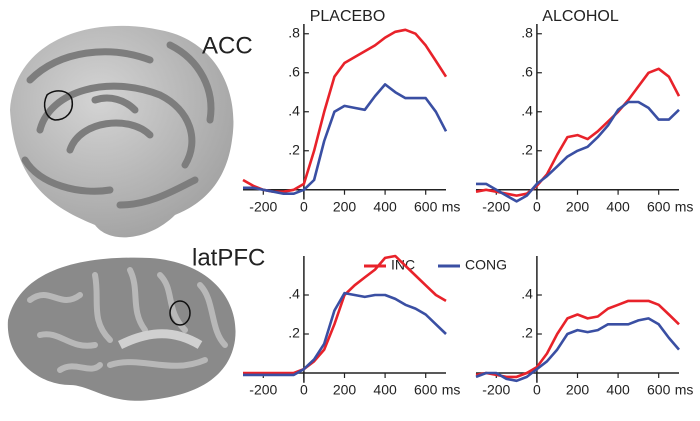  What do you see at coordinates (348, 16) in the screenshot?
I see `panel-title: PLACEBO` at bounding box center [348, 16].